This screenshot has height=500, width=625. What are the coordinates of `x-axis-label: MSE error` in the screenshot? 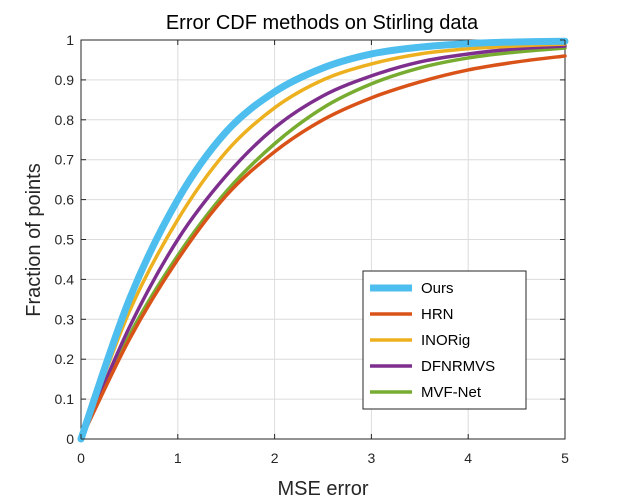 It's located at (322, 489).